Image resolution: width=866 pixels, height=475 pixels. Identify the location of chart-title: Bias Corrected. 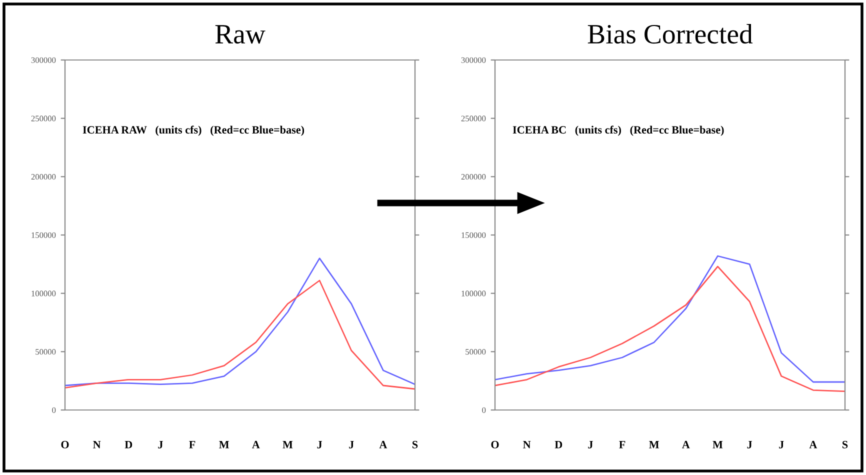
(670, 34).